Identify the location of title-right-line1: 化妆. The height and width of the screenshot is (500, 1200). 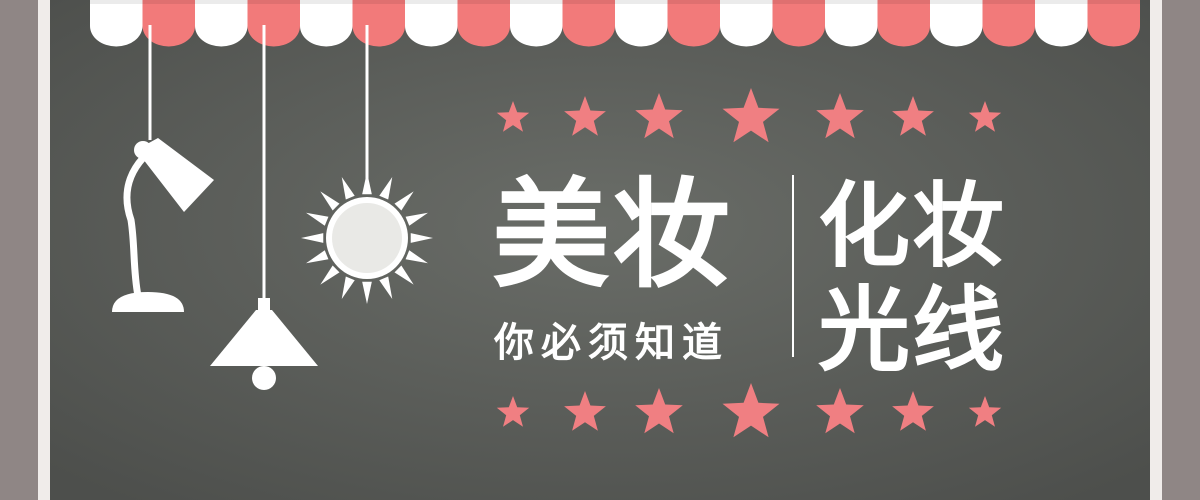
(912, 226).